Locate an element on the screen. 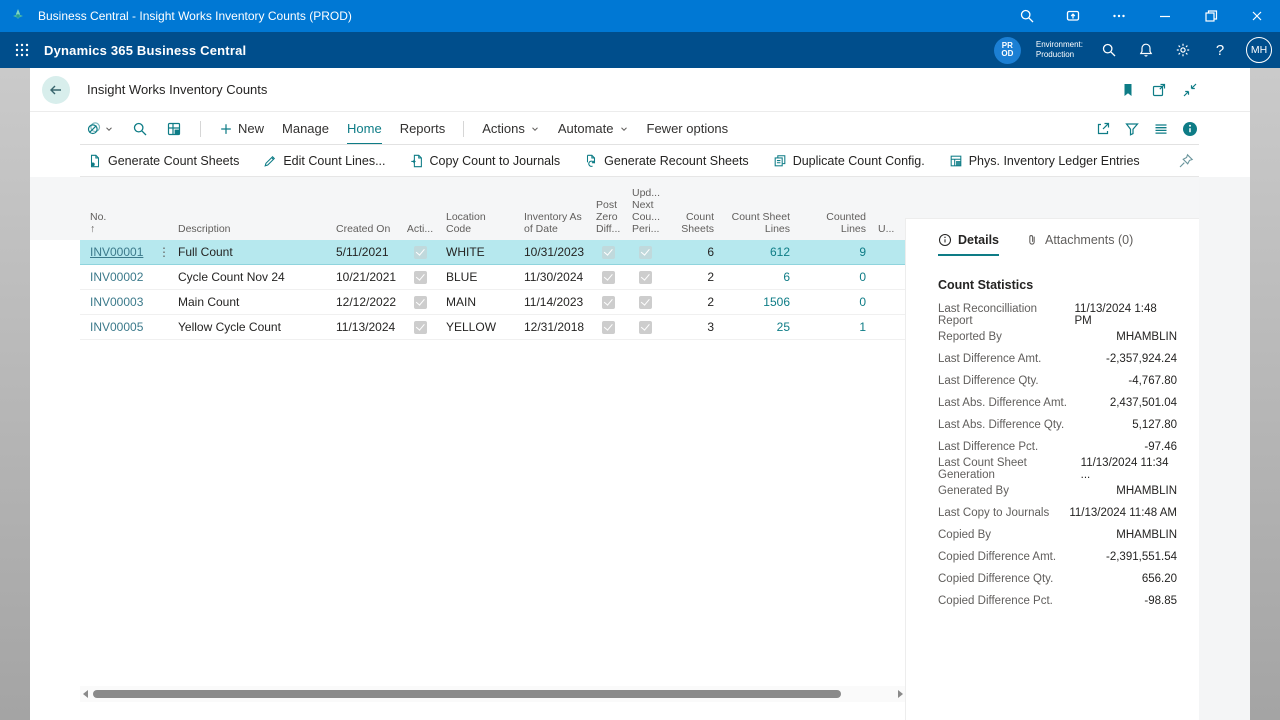  row-options-icon: ⋮ is located at coordinates (164, 252).